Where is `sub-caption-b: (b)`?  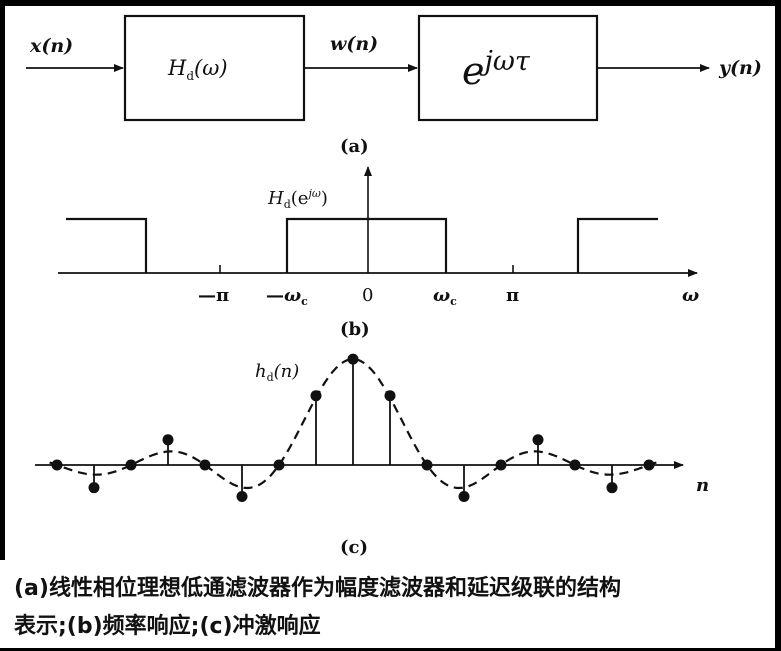 sub-caption-b: (b) is located at coordinates (355, 329).